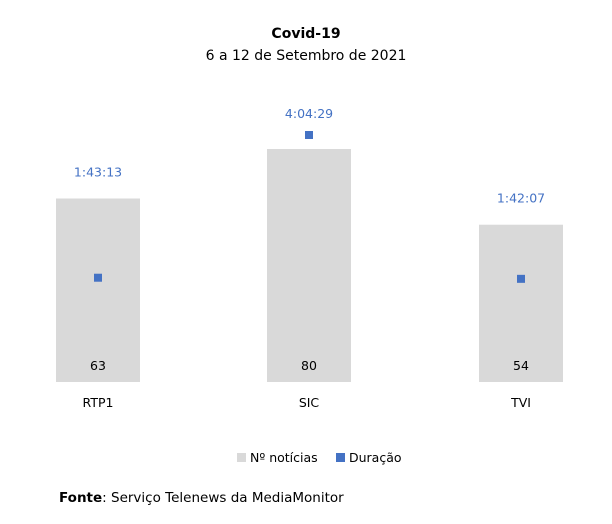 This screenshot has height=524, width=612. I want to click on duration-label: 1:42:07, so click(521, 198).